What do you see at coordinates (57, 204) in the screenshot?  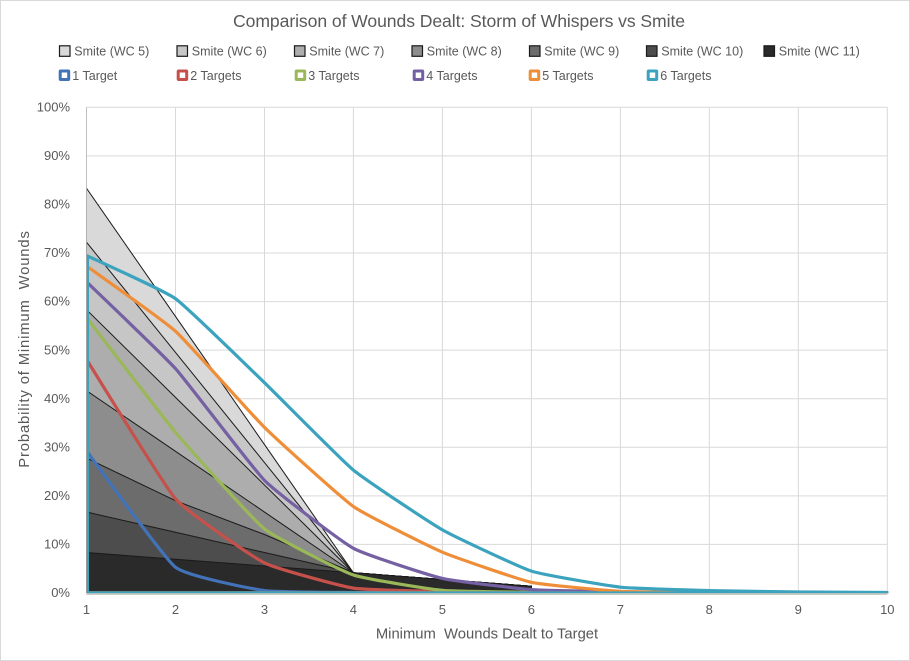 I see `svg-text: 80%` at bounding box center [57, 204].